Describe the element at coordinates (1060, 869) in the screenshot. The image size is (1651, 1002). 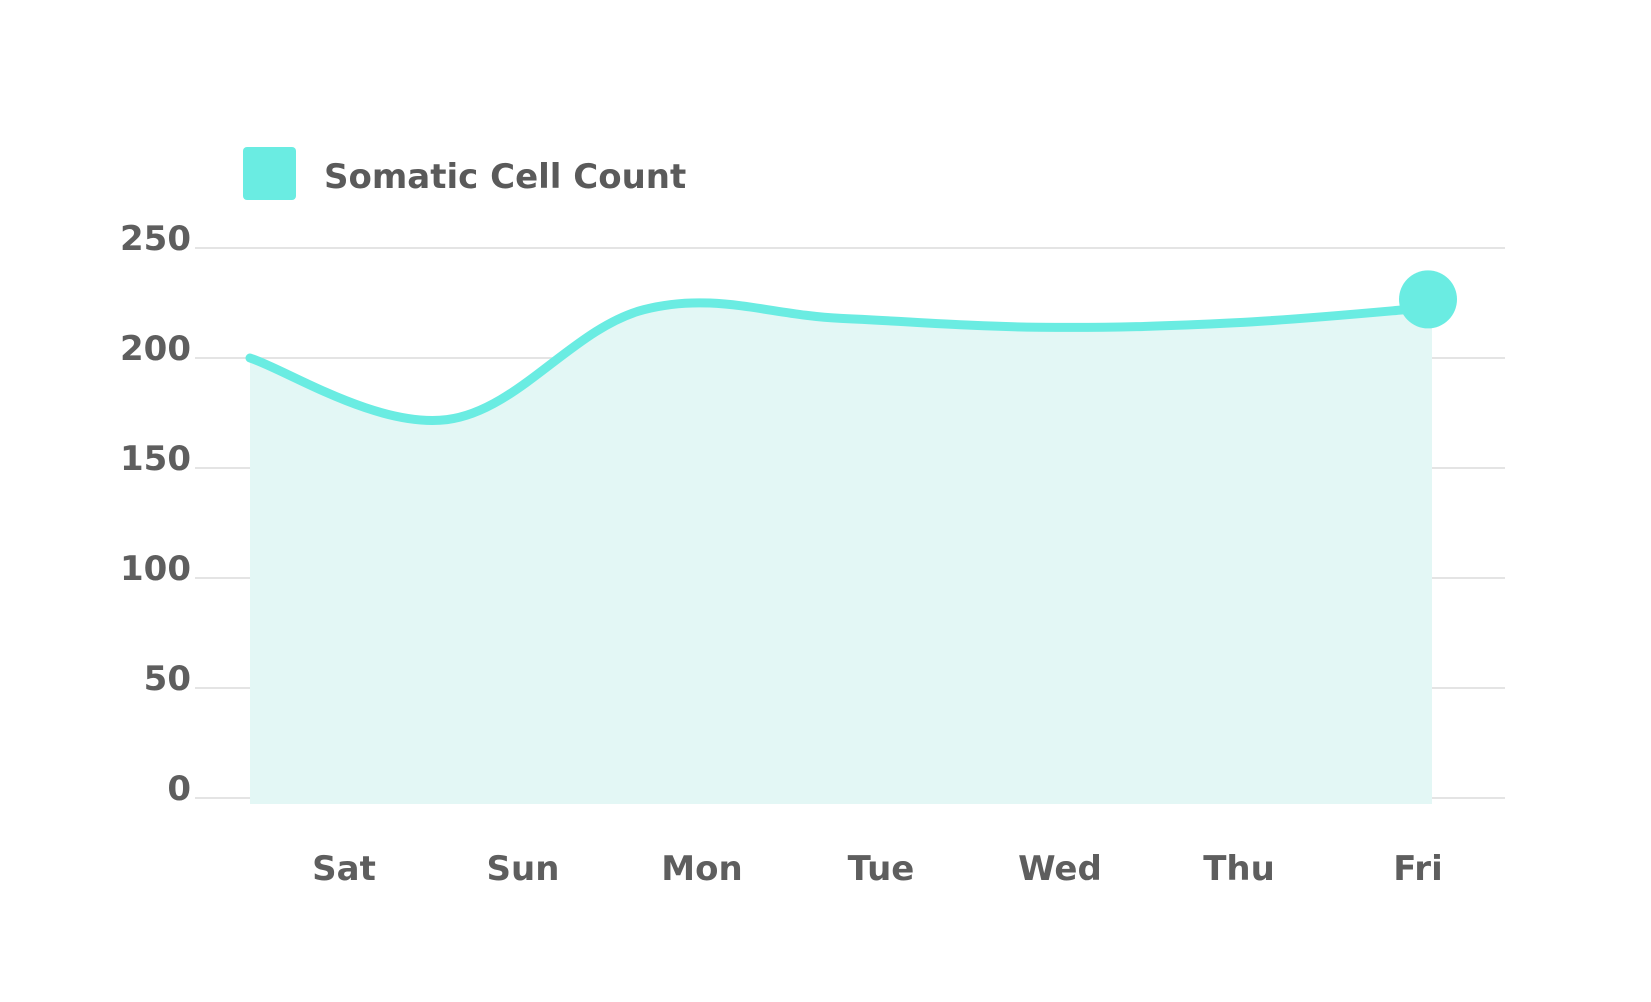
I see `x-tick-label-wed: Wed` at that location.